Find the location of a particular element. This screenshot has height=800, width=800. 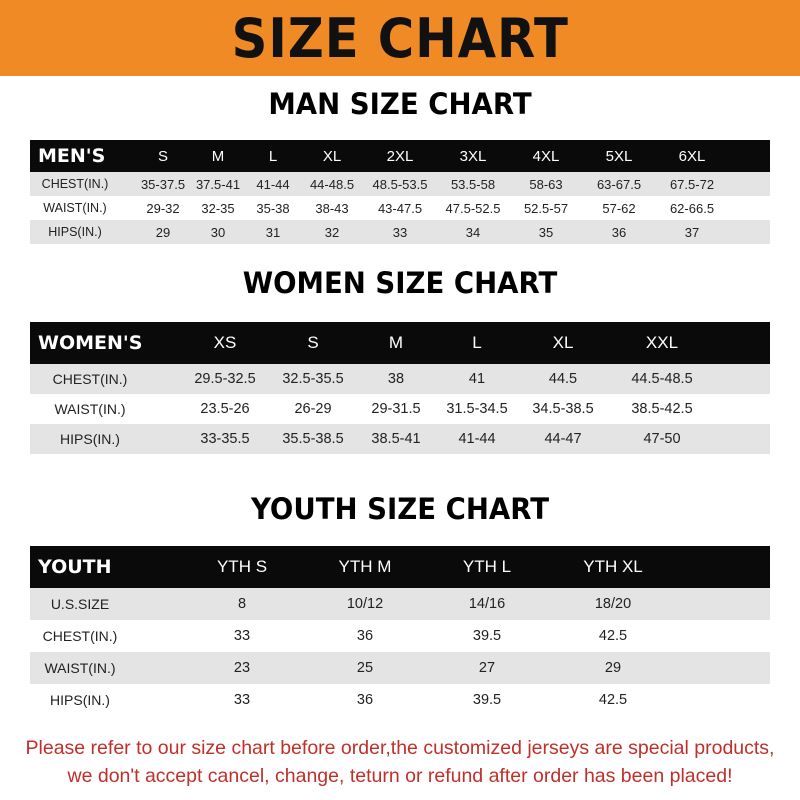

measure-value-cell: 33-35.5 is located at coordinates (225, 439).